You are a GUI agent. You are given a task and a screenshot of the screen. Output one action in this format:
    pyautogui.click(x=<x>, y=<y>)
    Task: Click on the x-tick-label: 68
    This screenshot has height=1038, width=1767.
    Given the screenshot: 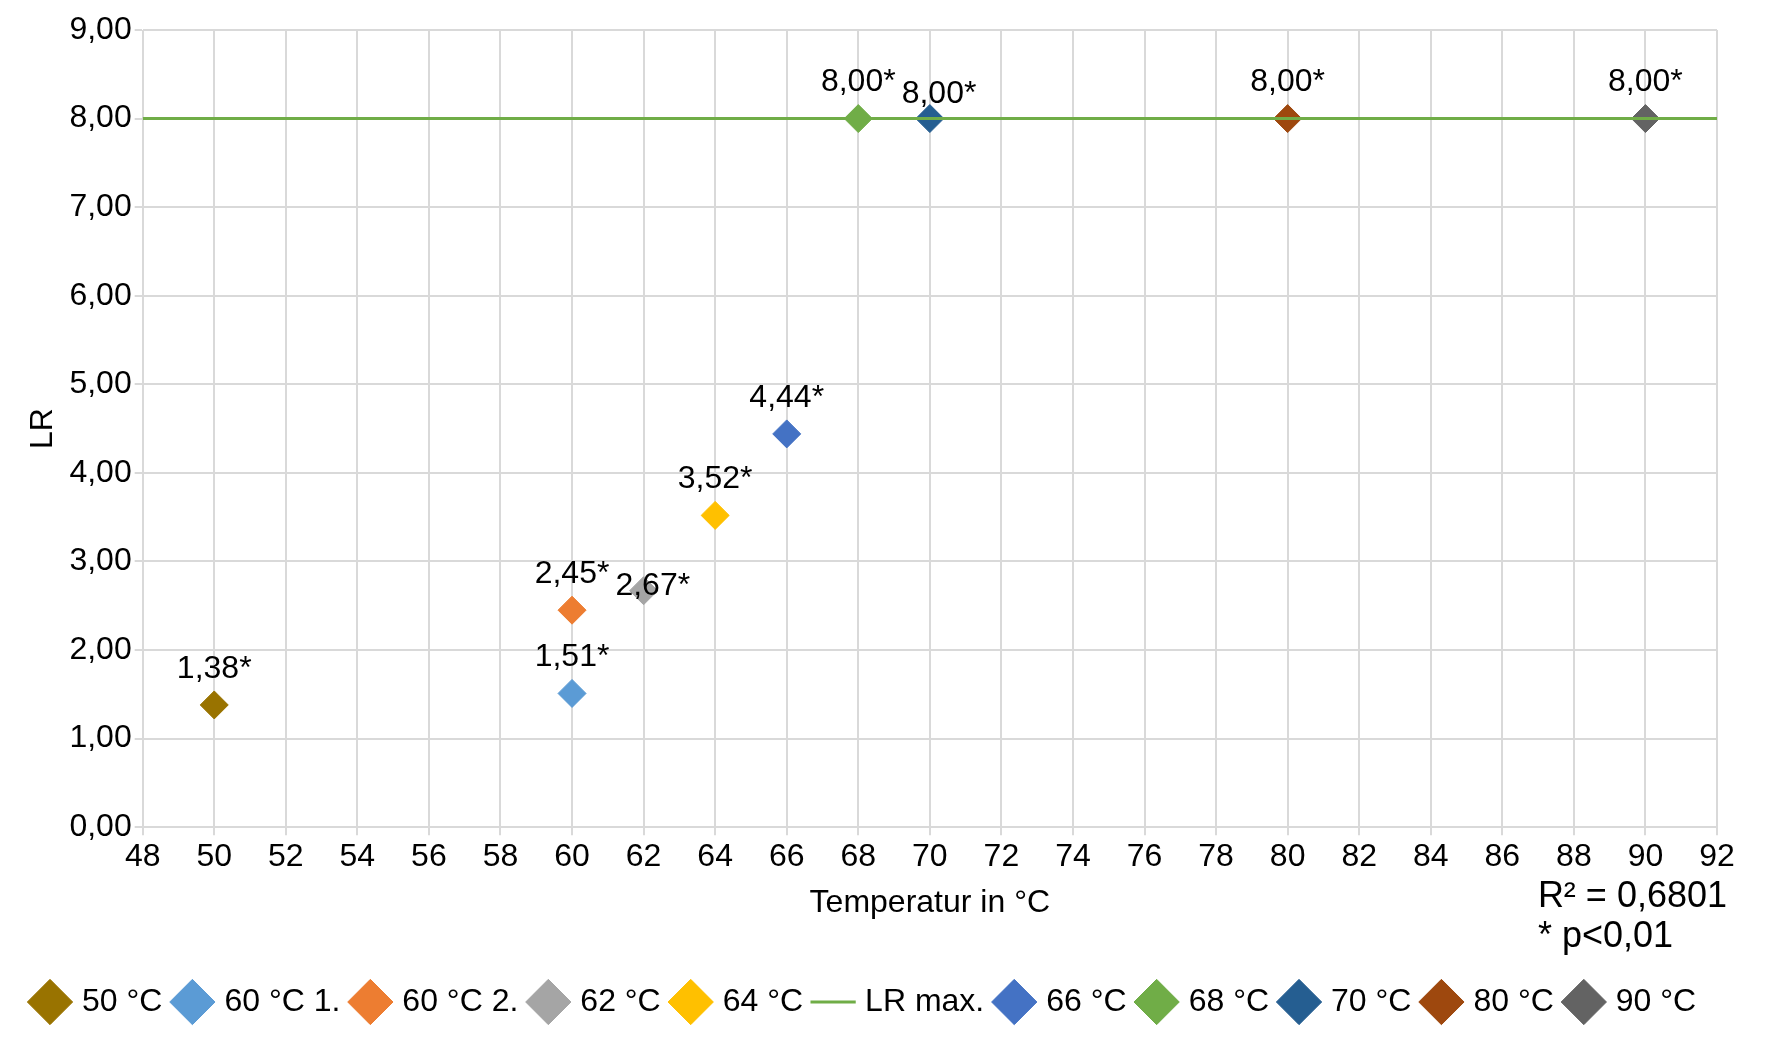 What is the action you would take?
    pyautogui.click(x=858, y=855)
    